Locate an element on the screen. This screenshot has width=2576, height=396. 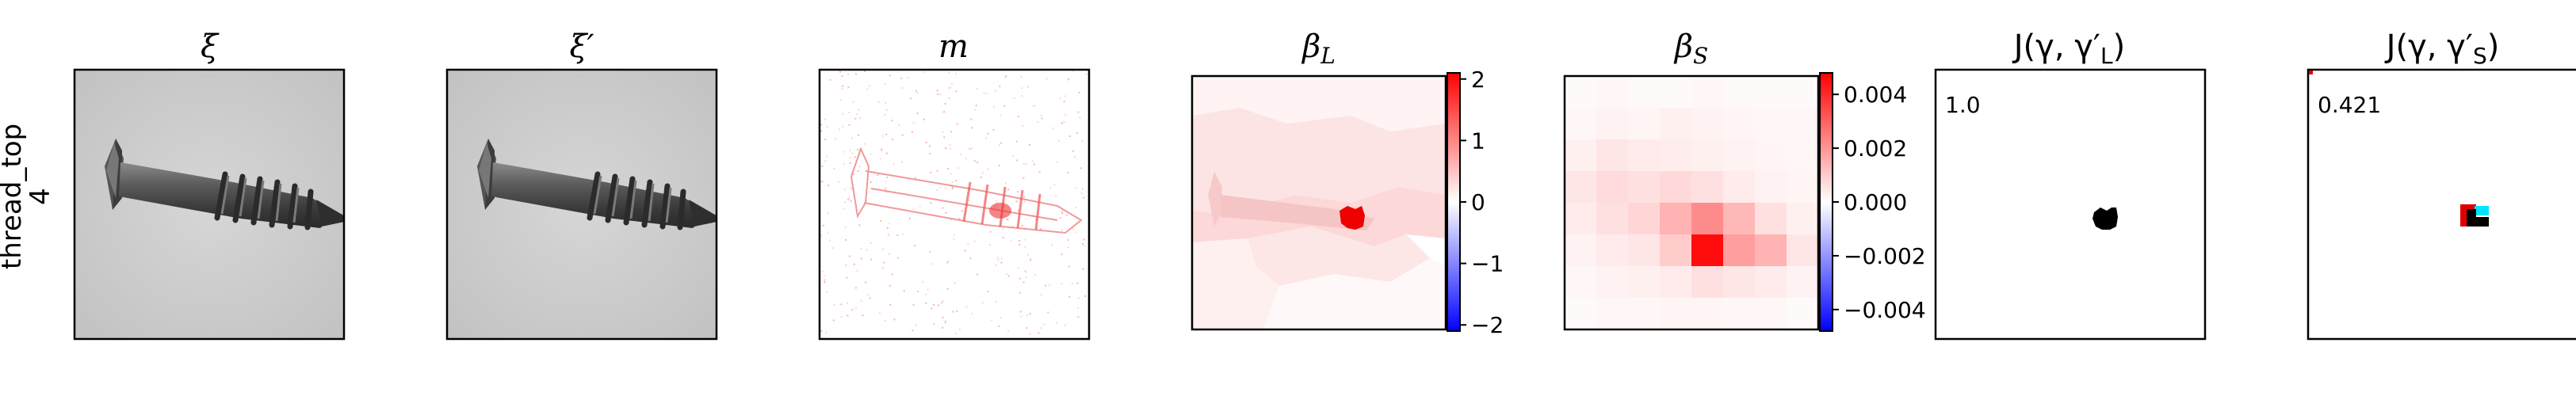
colorbar-bar-beta-L is located at coordinates (1454, 202).